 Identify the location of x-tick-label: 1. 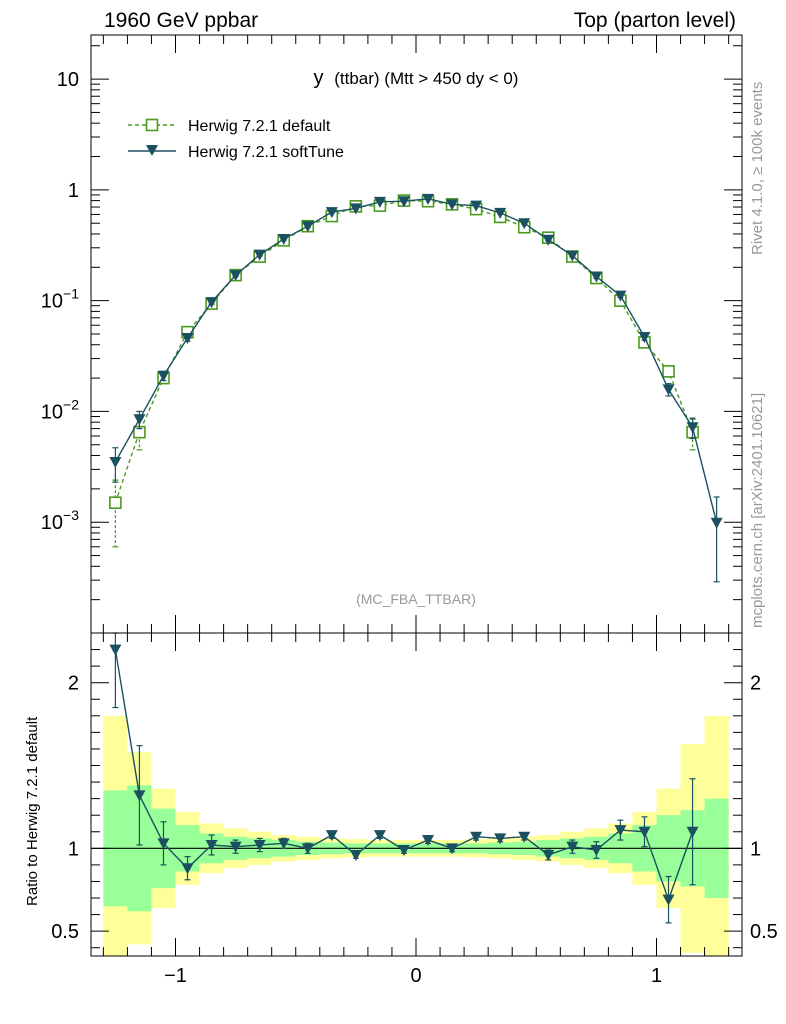
(656, 976).